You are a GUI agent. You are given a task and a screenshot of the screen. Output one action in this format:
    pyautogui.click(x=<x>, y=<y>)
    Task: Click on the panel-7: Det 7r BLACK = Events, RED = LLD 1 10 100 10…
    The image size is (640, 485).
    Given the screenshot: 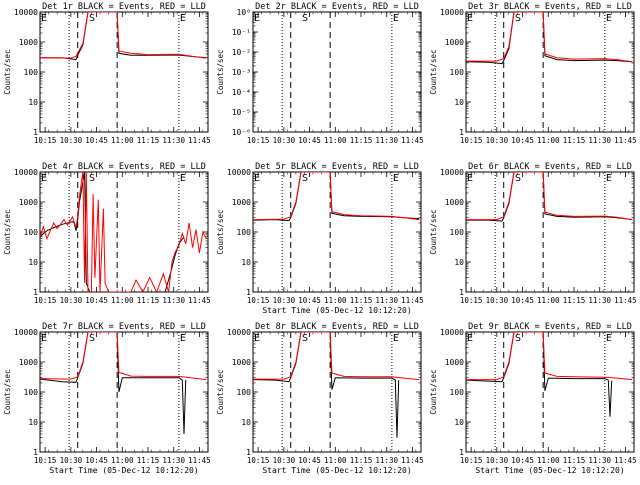 What is the action you would take?
    pyautogui.click(x=107, y=398)
    